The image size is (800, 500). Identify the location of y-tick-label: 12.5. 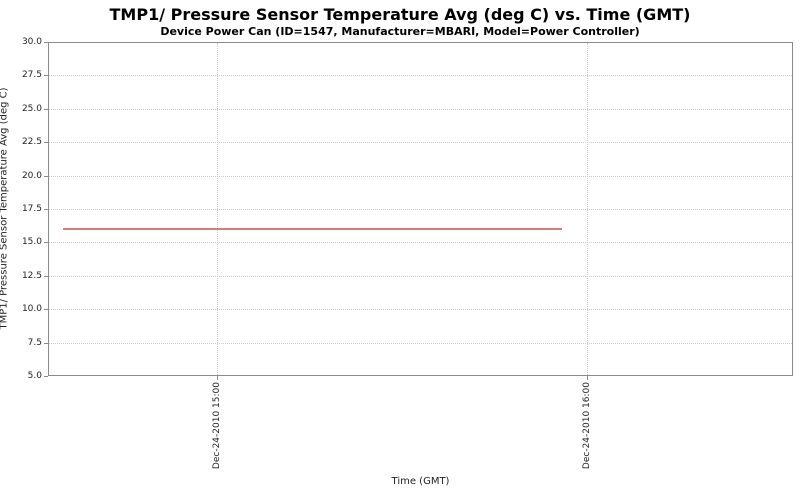
(31, 276).